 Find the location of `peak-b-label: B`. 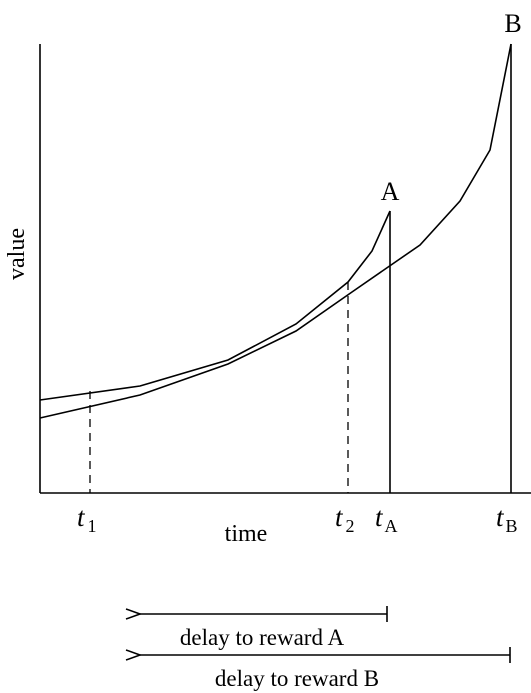

peak-b-label: B is located at coordinates (512, 23).